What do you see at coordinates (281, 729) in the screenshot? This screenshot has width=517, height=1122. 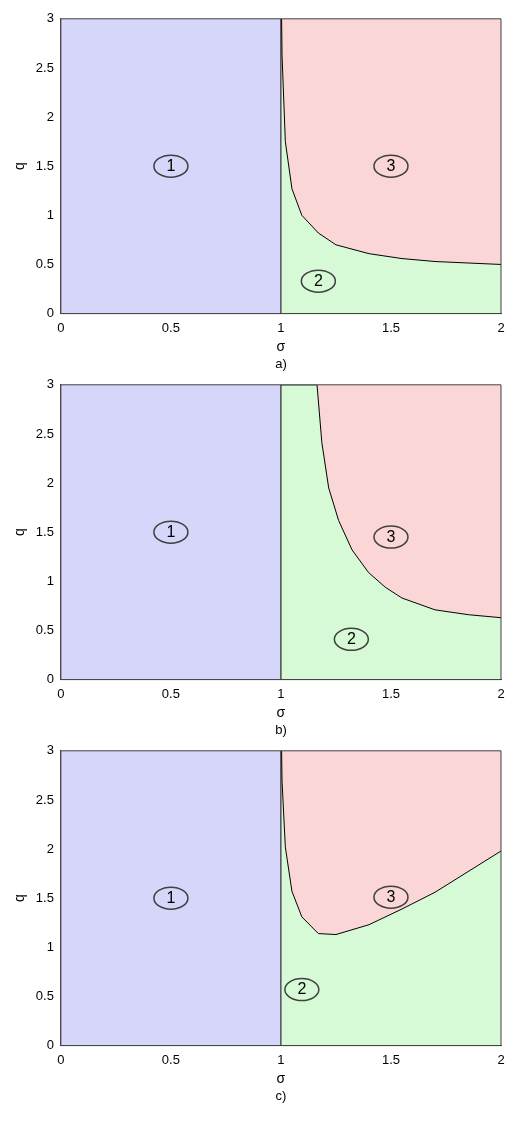 I see `text: b)` at bounding box center [281, 729].